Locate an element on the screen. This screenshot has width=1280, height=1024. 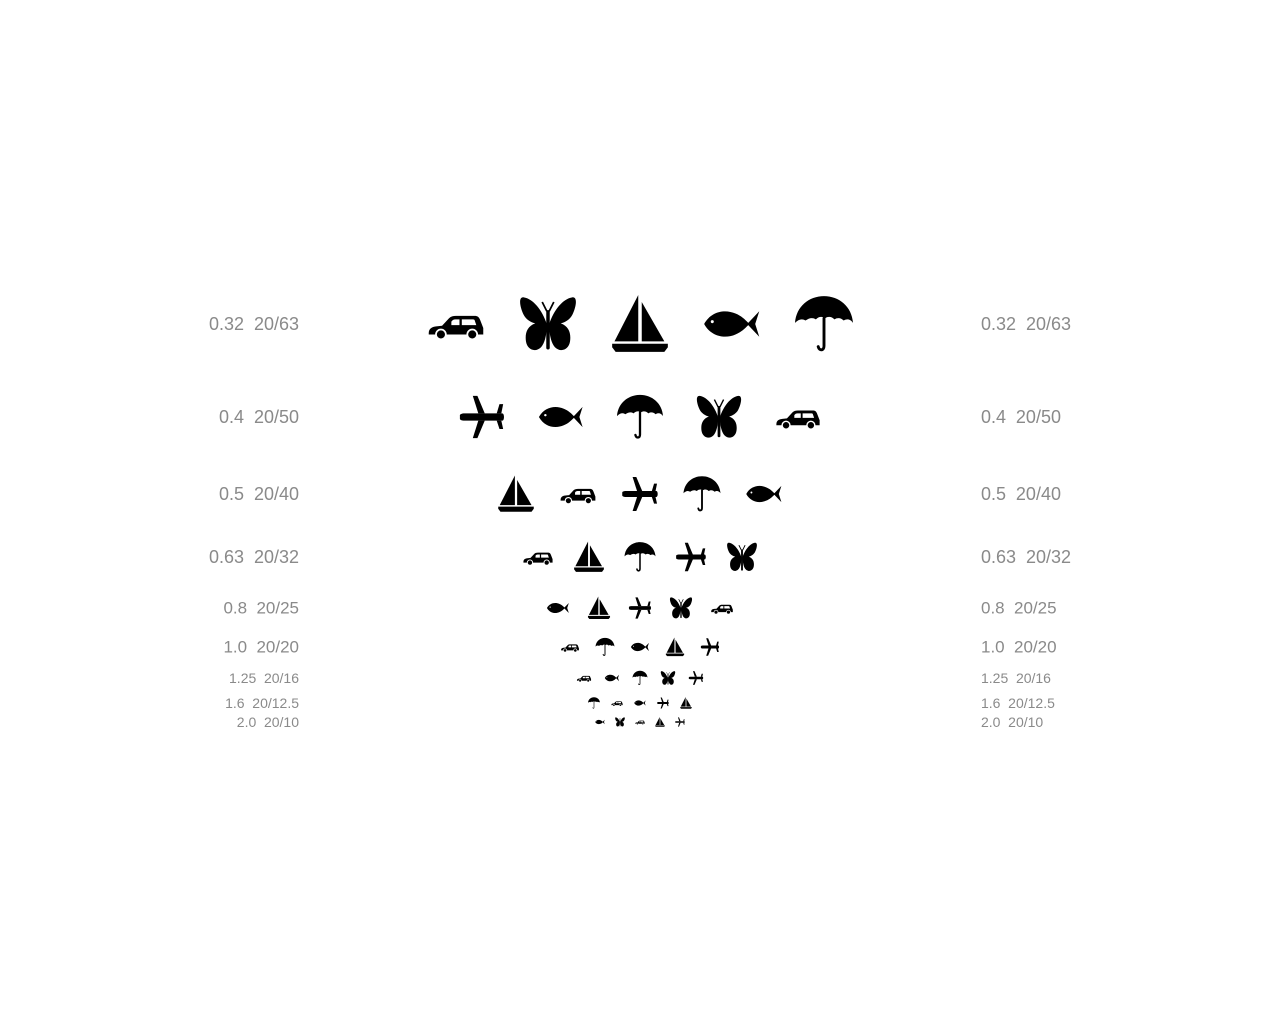
left-acuity-label: 1.6 20/12.5 is located at coordinates (262, 703).